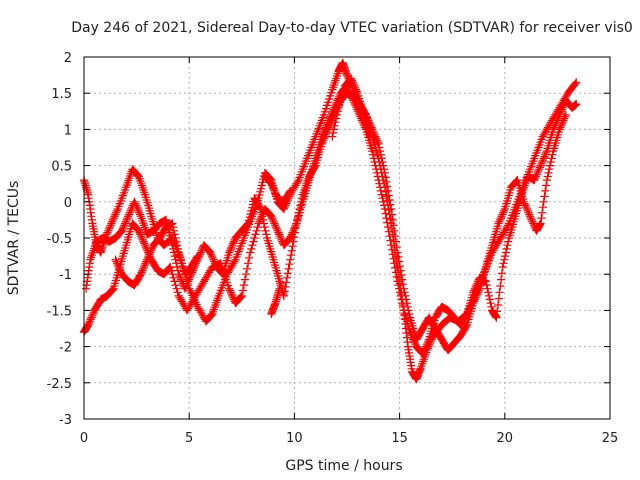  Describe the element at coordinates (84, 438) in the screenshot. I see `x-tick-label: 0` at that location.